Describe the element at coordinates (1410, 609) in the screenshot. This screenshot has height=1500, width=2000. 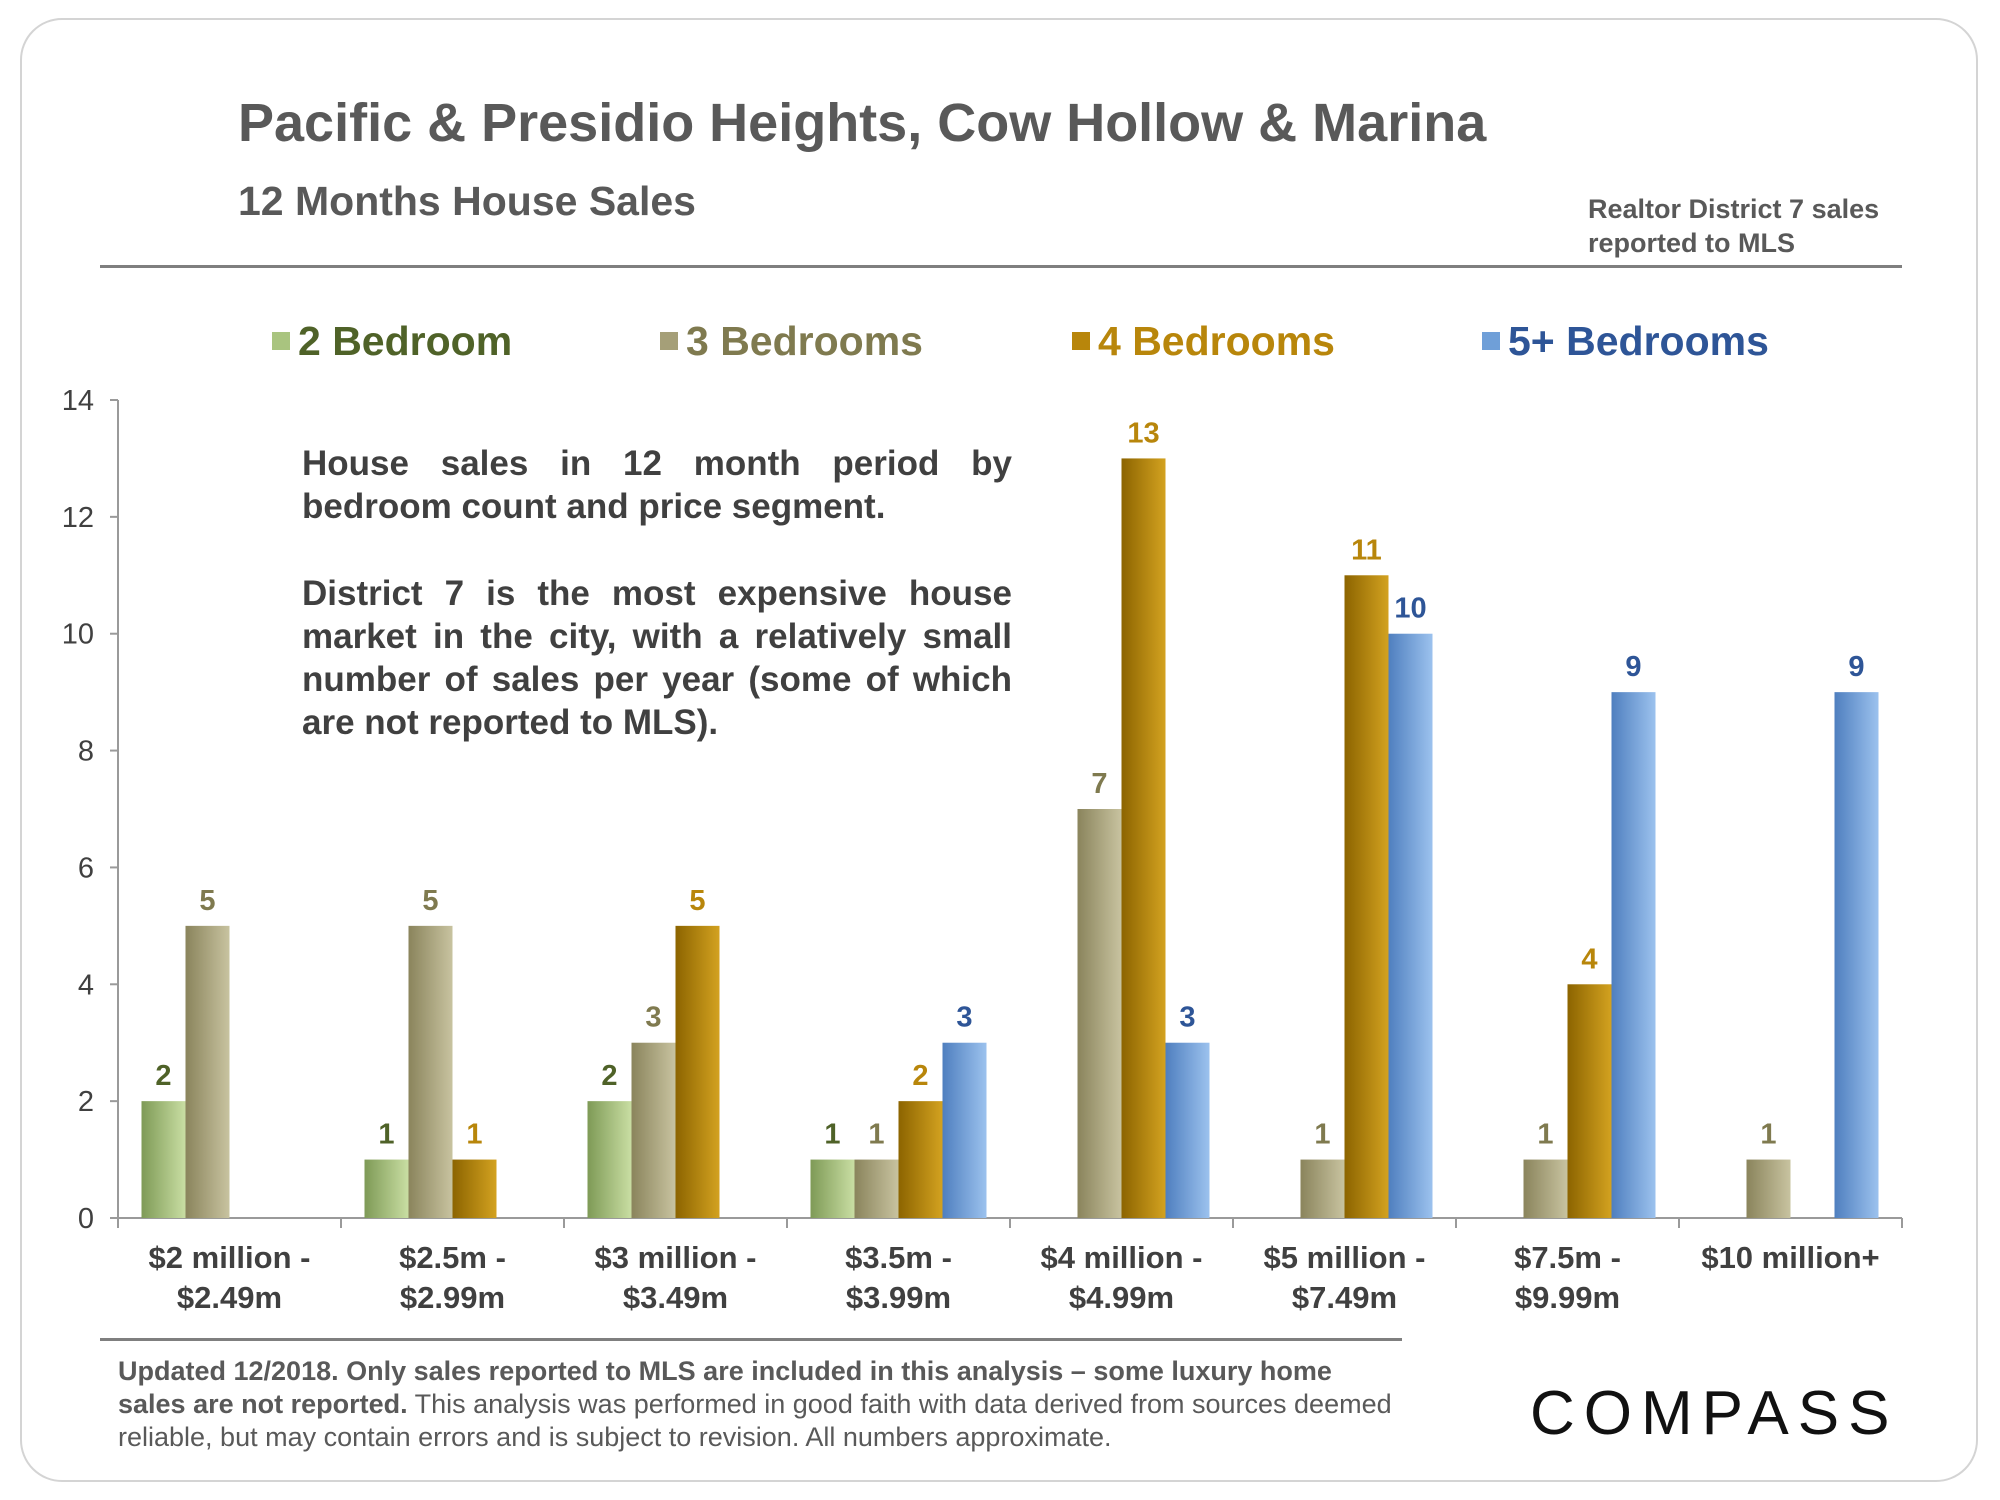
I see `data-label-five-bed-5: 10` at that location.